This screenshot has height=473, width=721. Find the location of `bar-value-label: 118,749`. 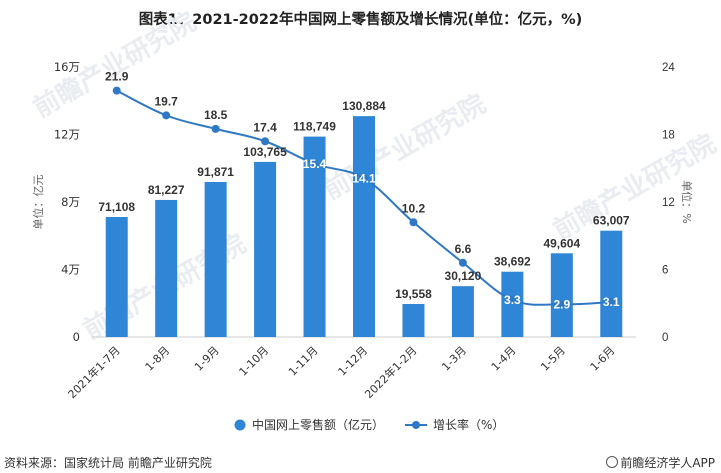

bar-value-label: 118,749 is located at coordinates (314, 127).